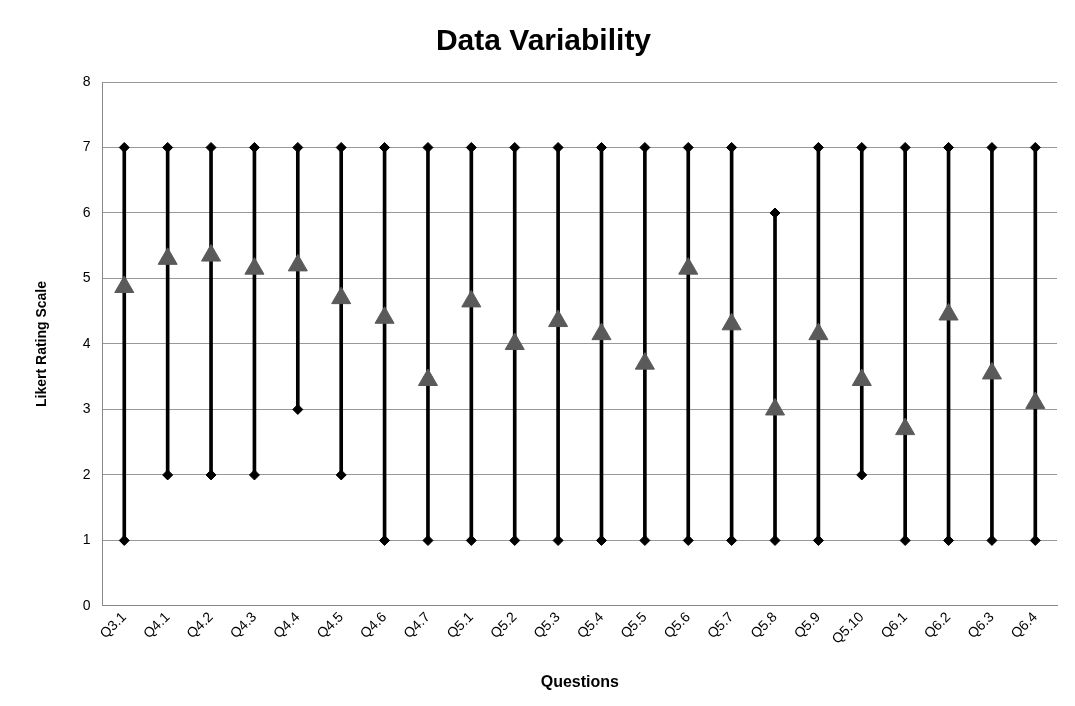 The image size is (1075, 706). Describe the element at coordinates (86, 211) in the screenshot. I see `y-tick-label: 6` at that location.